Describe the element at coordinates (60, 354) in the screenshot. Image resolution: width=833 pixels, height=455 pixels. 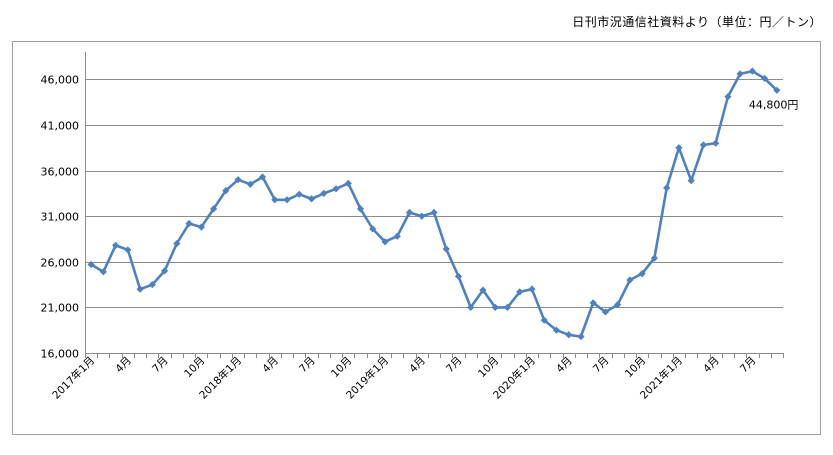
I see `y-tick-label: 16,000` at that location.